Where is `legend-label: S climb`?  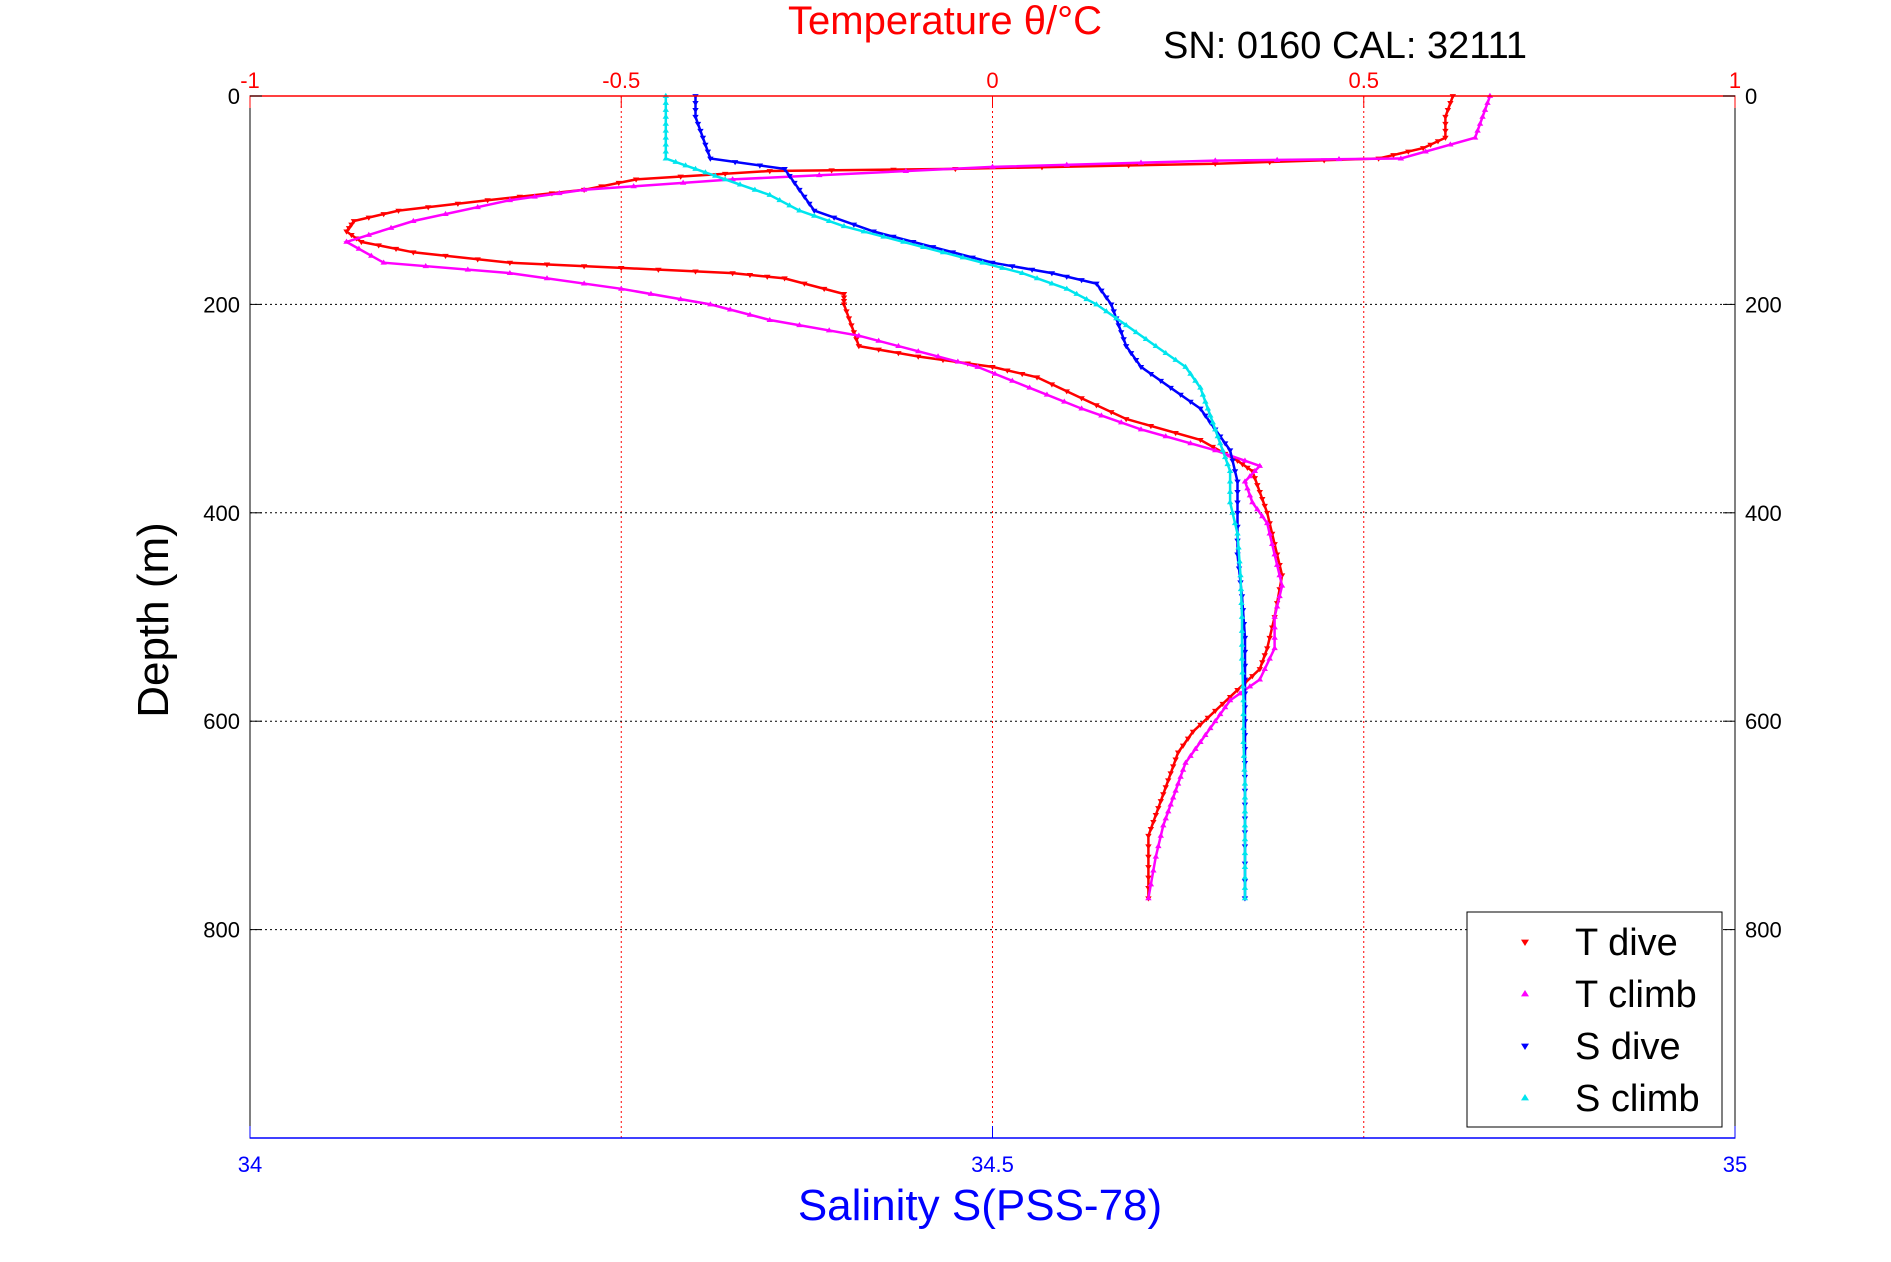 legend-label: S climb is located at coordinates (1637, 1099).